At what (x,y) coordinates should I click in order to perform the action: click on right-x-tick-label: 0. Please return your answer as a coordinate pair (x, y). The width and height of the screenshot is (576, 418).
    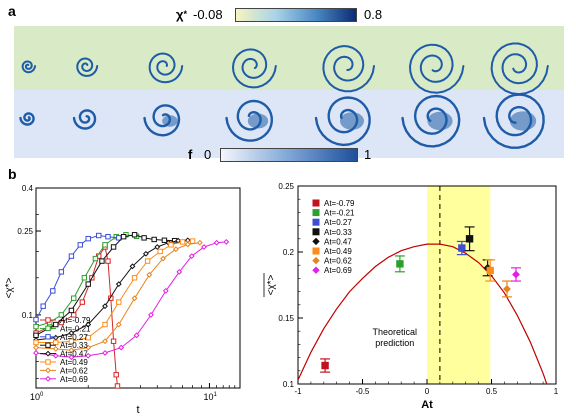
    Looking at the image, I should click on (427, 391).